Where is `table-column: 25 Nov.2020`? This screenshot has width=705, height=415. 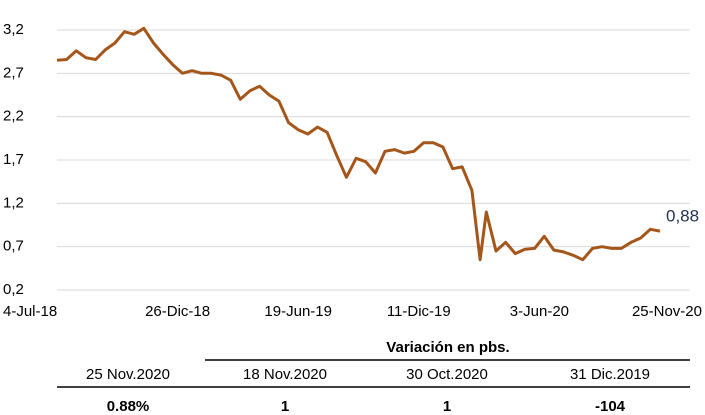 table-column: 25 Nov.2020 is located at coordinates (128, 374).